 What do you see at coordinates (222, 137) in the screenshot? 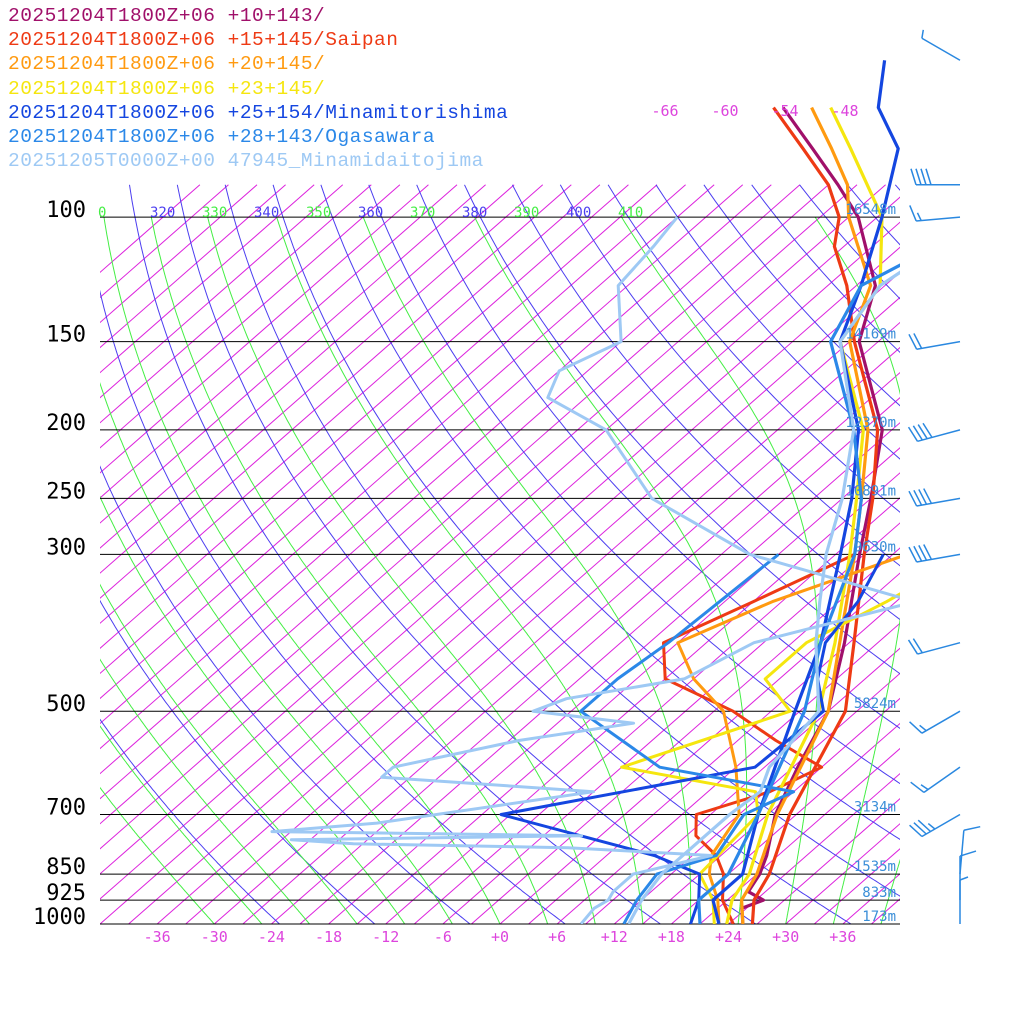
I see `legend-entry: 20251204T1800Z+06 +28+143/Ogasawara` at bounding box center [222, 137].